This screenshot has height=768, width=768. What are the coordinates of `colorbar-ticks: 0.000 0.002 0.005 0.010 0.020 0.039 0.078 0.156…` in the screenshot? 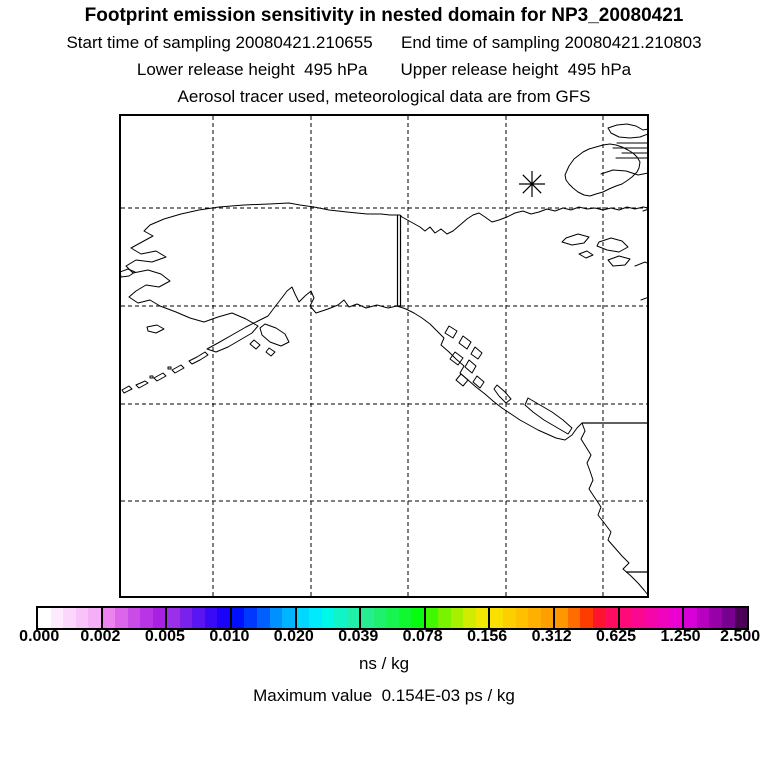 It's located at (384, 638).